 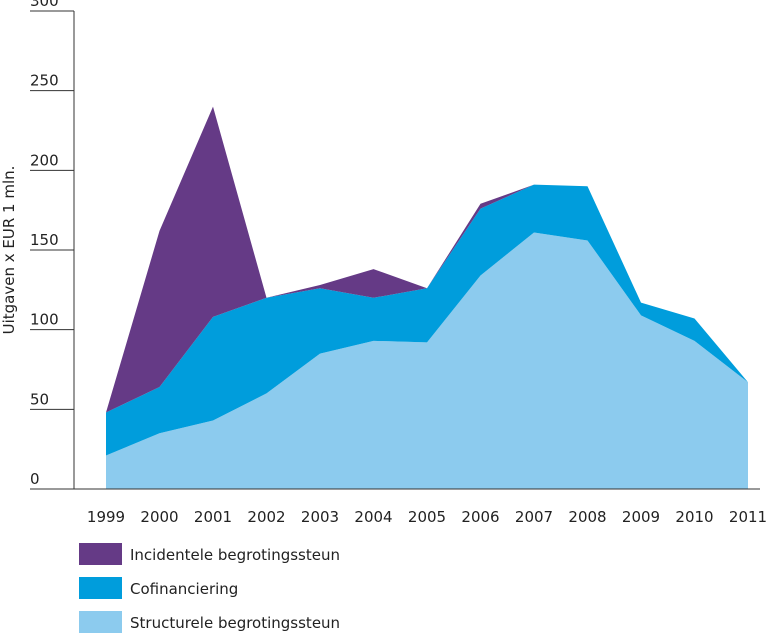 I want to click on y-tick-label: 300, so click(x=44, y=5).